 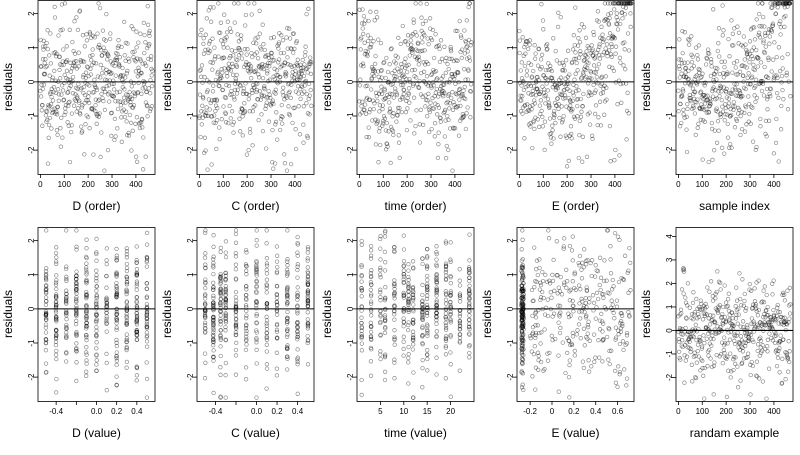 What do you see at coordinates (384, 184) in the screenshot?
I see `x-tick-label: 100` at bounding box center [384, 184].